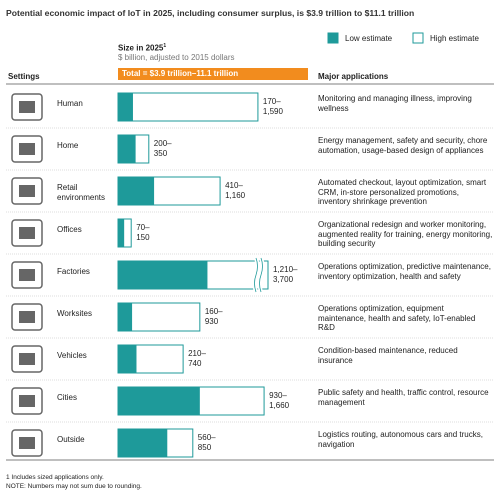 The image size is (500, 500). What do you see at coordinates (195, 363) in the screenshot?
I see `value-label-high: 740` at bounding box center [195, 363].